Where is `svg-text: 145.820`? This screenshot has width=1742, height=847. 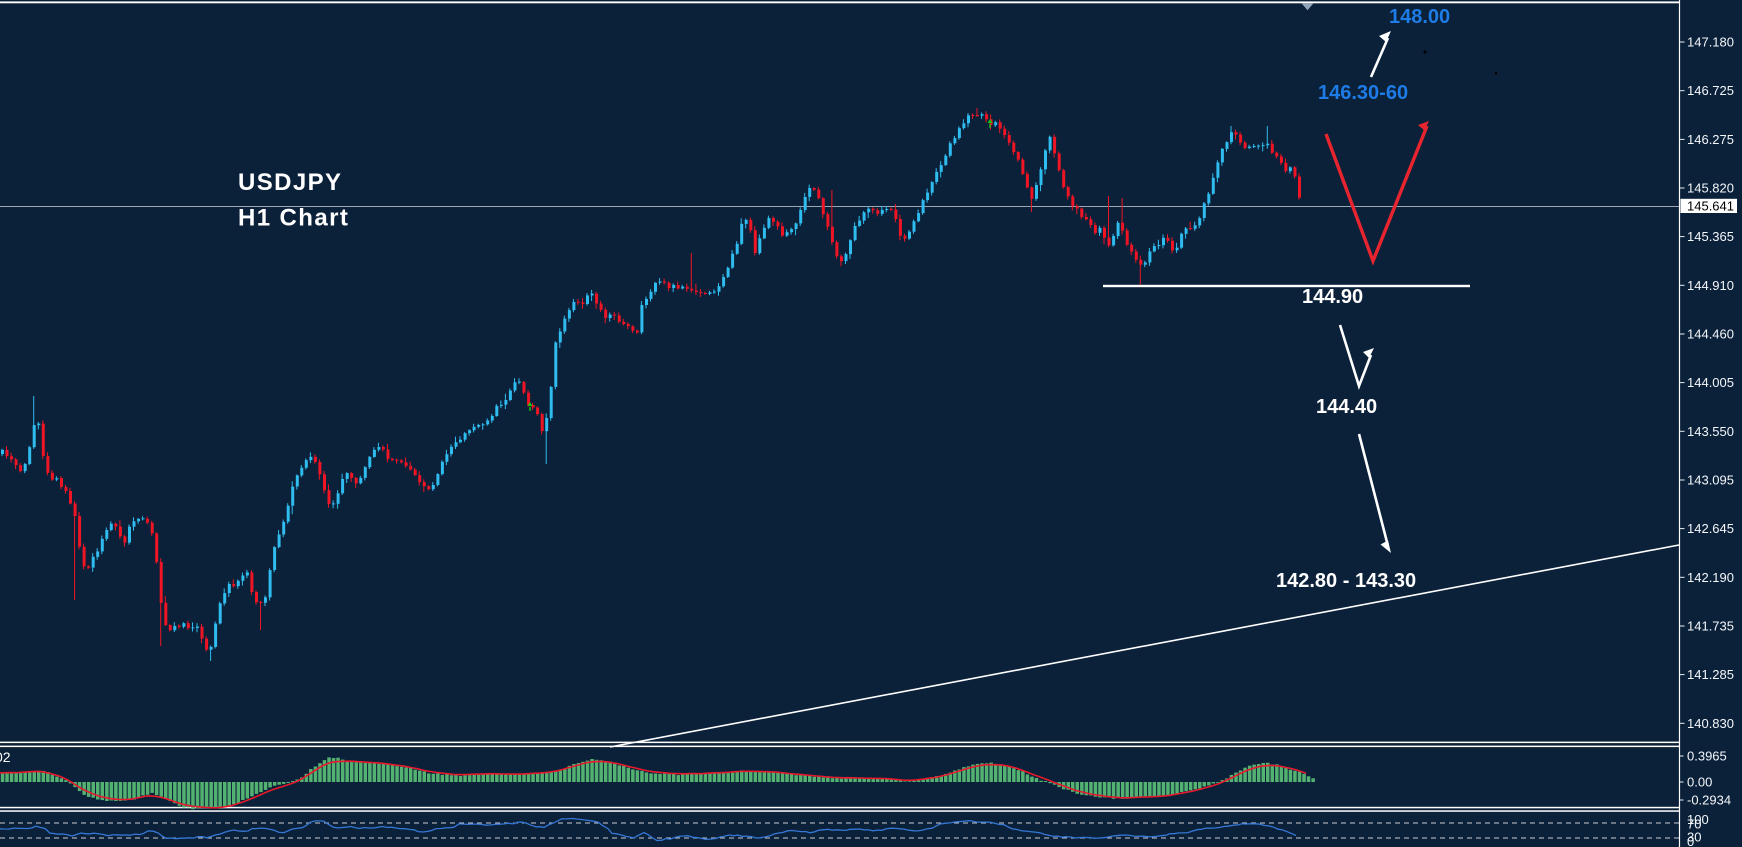
svg-text: 145.820 is located at coordinates (1710, 188).